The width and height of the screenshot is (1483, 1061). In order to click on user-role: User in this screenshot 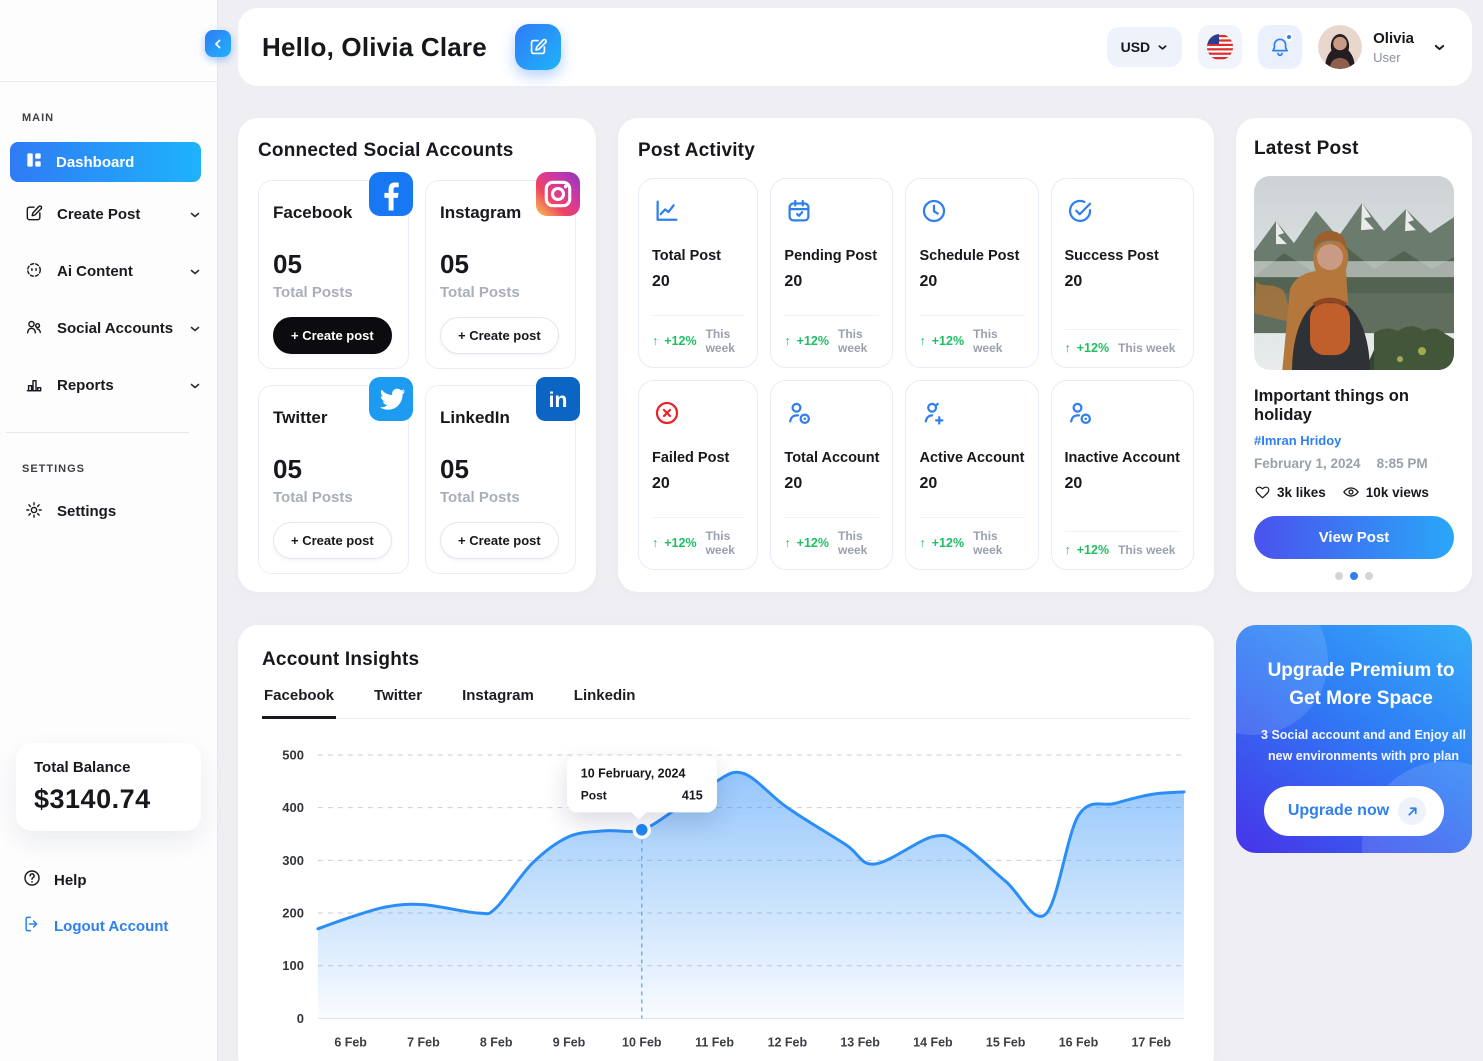, I will do `click(1387, 57)`.